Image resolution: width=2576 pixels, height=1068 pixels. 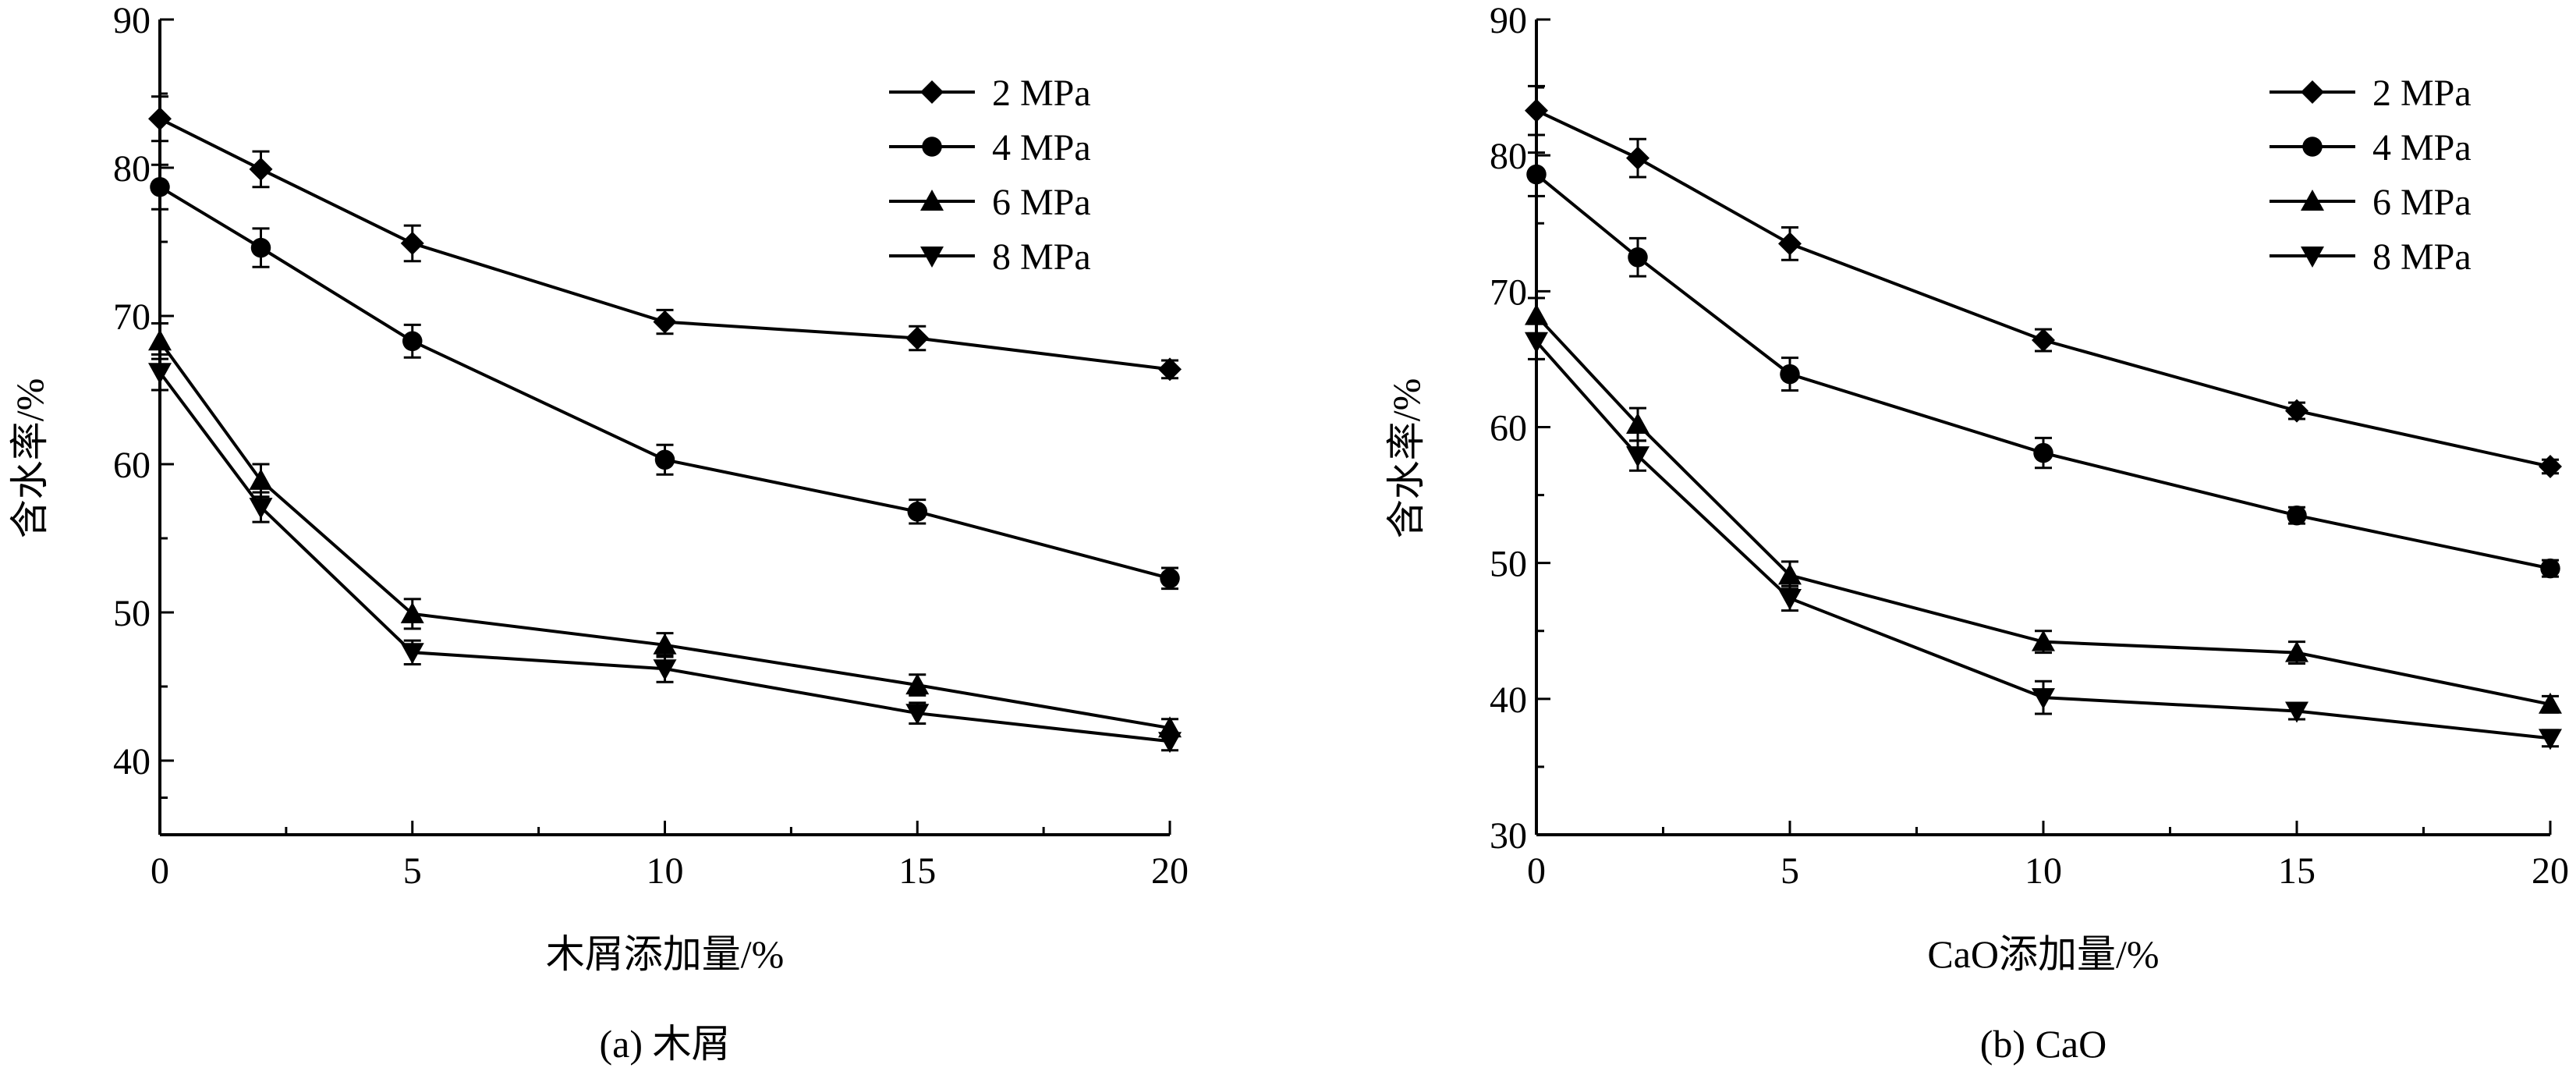 I want to click on x-tick-label: 20, so click(x=2550, y=871).